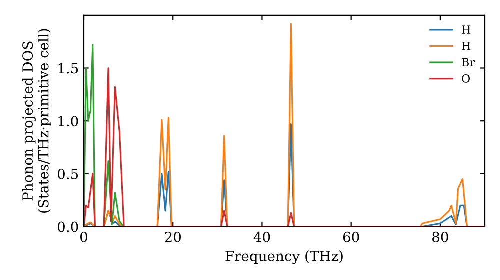 The width and height of the screenshot is (500, 280). What do you see at coordinates (68, 121) in the screenshot?
I see `y-tick-label: 1.0` at bounding box center [68, 121].